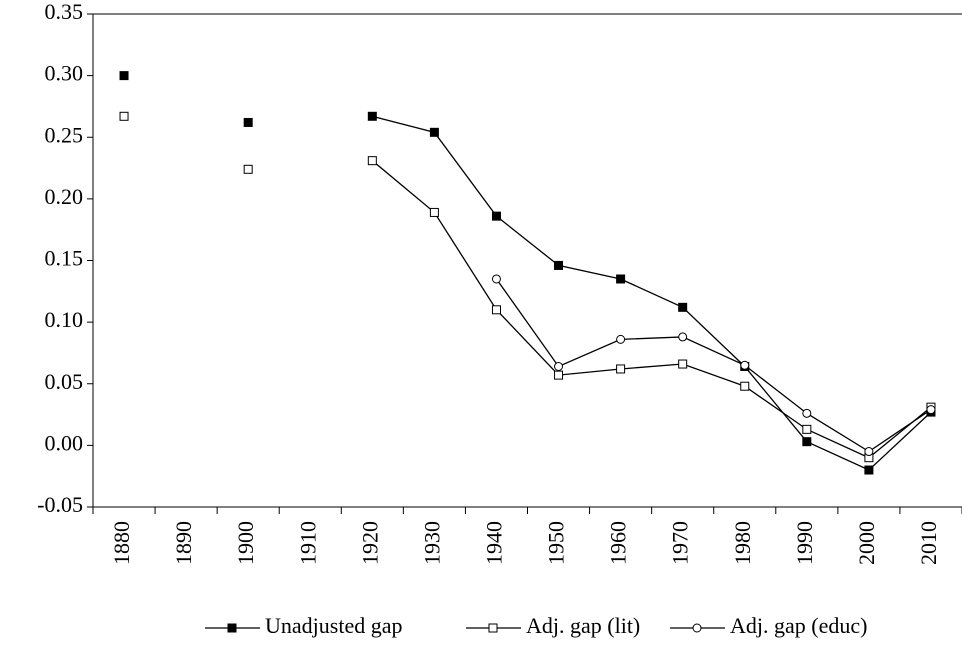 The height and width of the screenshot is (646, 962). What do you see at coordinates (431, 543) in the screenshot?
I see `x-tick-label: 1930` at bounding box center [431, 543].